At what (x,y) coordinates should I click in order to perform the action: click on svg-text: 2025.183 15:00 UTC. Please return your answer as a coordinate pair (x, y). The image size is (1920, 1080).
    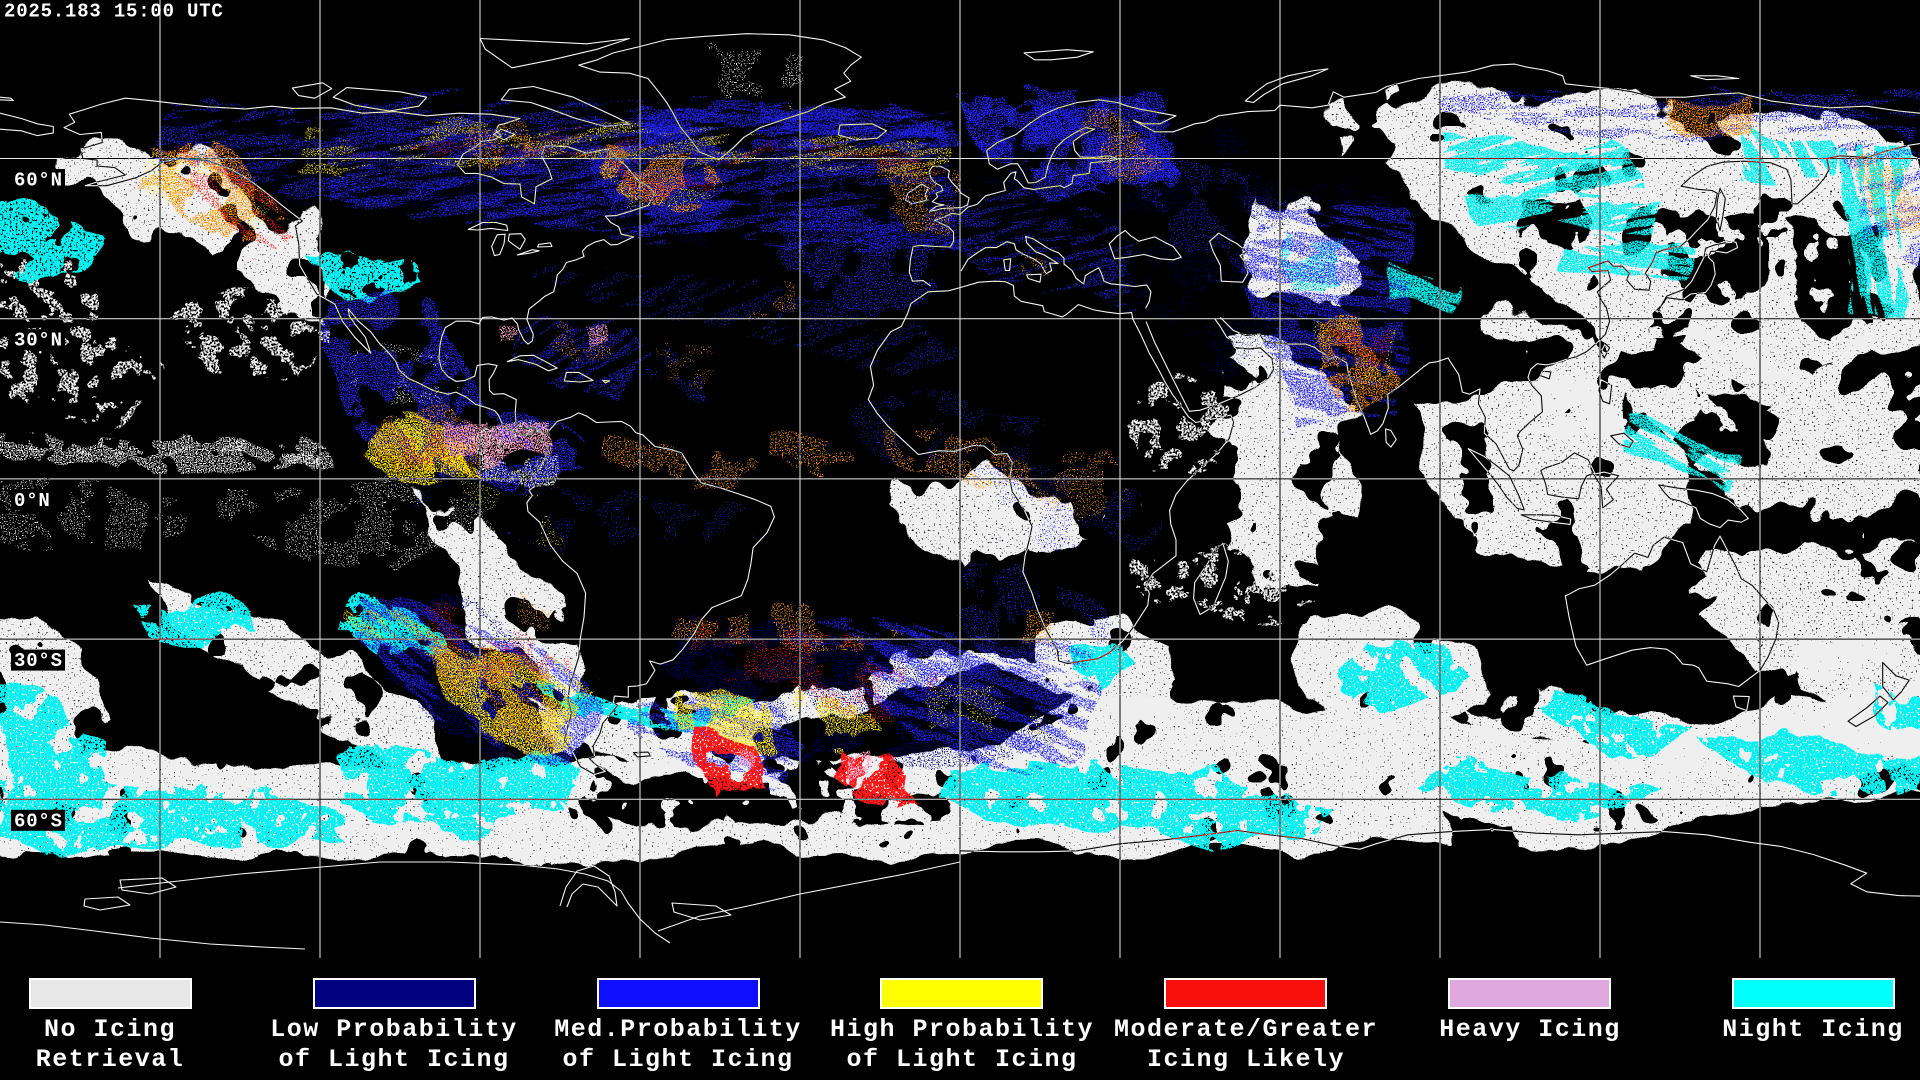
    Looking at the image, I should click on (114, 12).